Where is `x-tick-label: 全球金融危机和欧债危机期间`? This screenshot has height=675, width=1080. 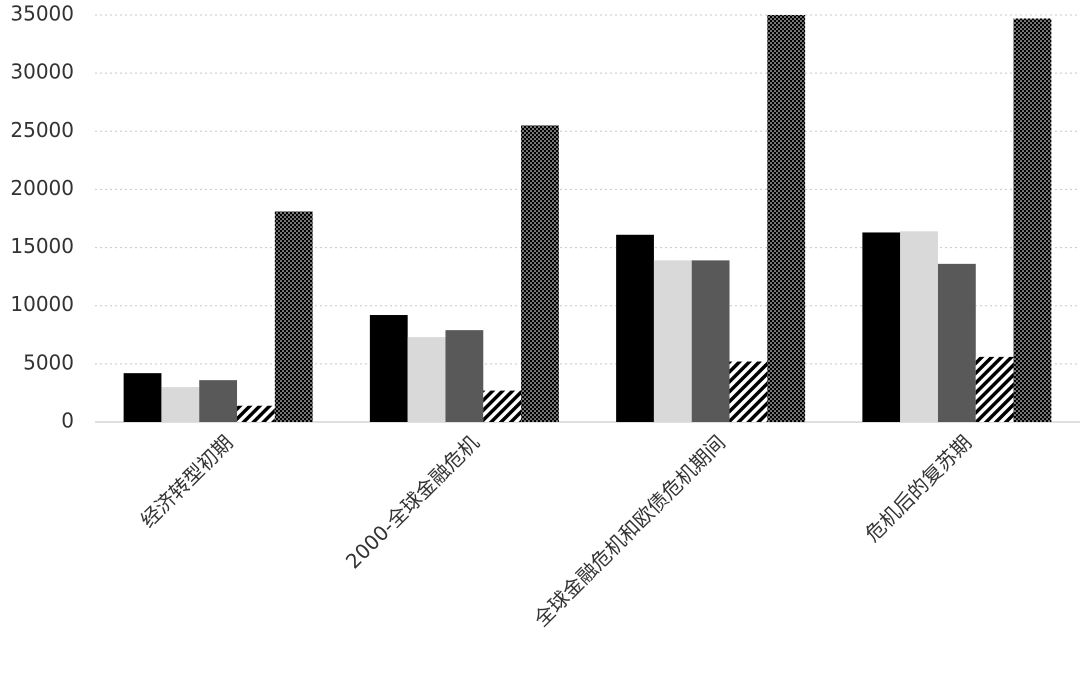 x-tick-label: 全球金融危机和欧债危机期间 is located at coordinates (629, 530).